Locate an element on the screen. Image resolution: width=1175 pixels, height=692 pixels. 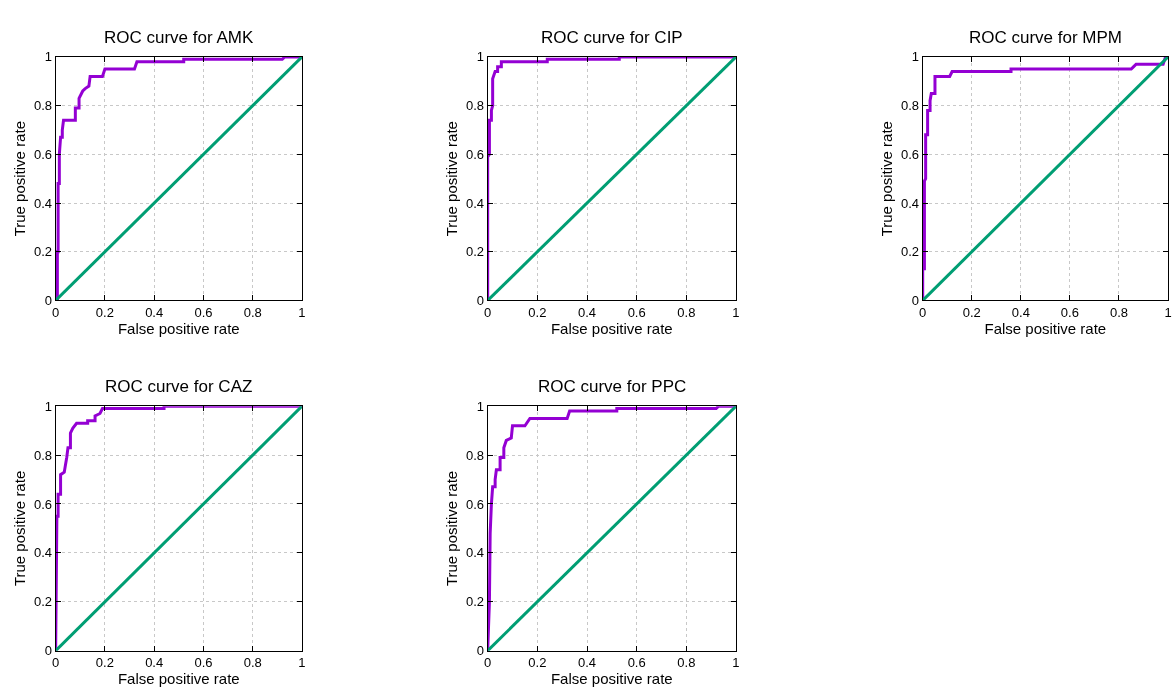
chart-title: ROC curve for PPC is located at coordinates (612, 386).